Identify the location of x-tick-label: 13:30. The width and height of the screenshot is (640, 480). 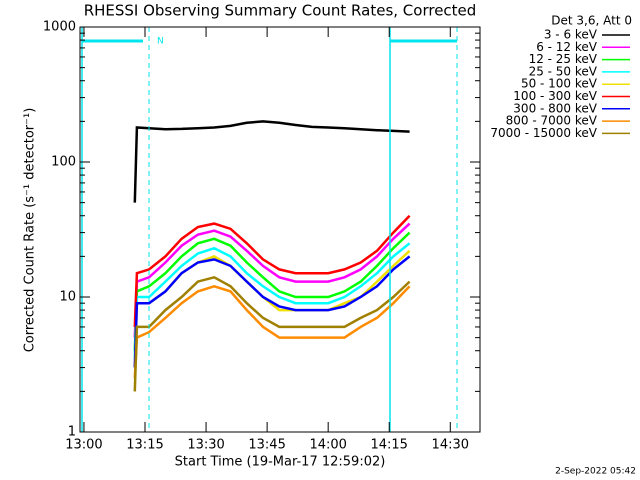
(205, 445).